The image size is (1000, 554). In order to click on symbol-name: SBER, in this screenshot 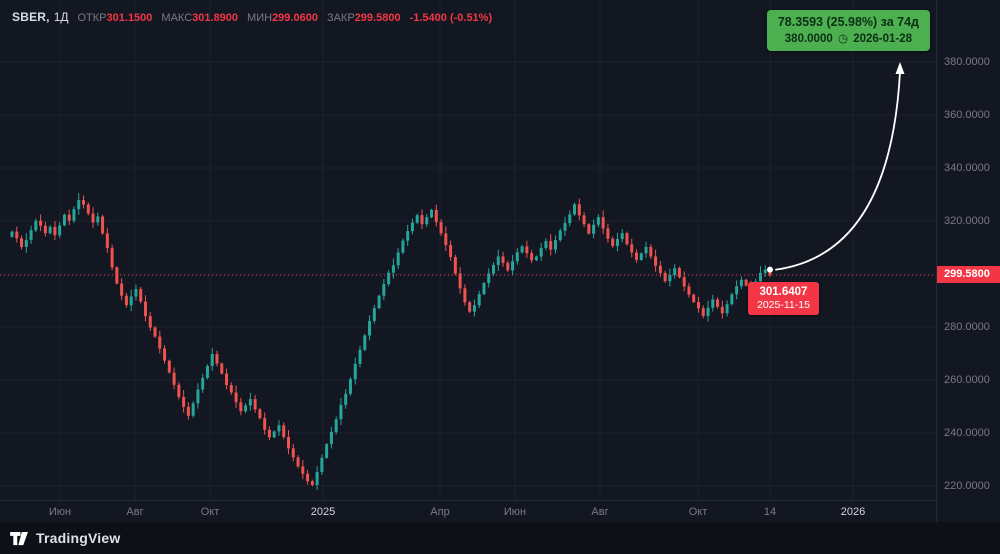, I will do `click(31, 17)`.